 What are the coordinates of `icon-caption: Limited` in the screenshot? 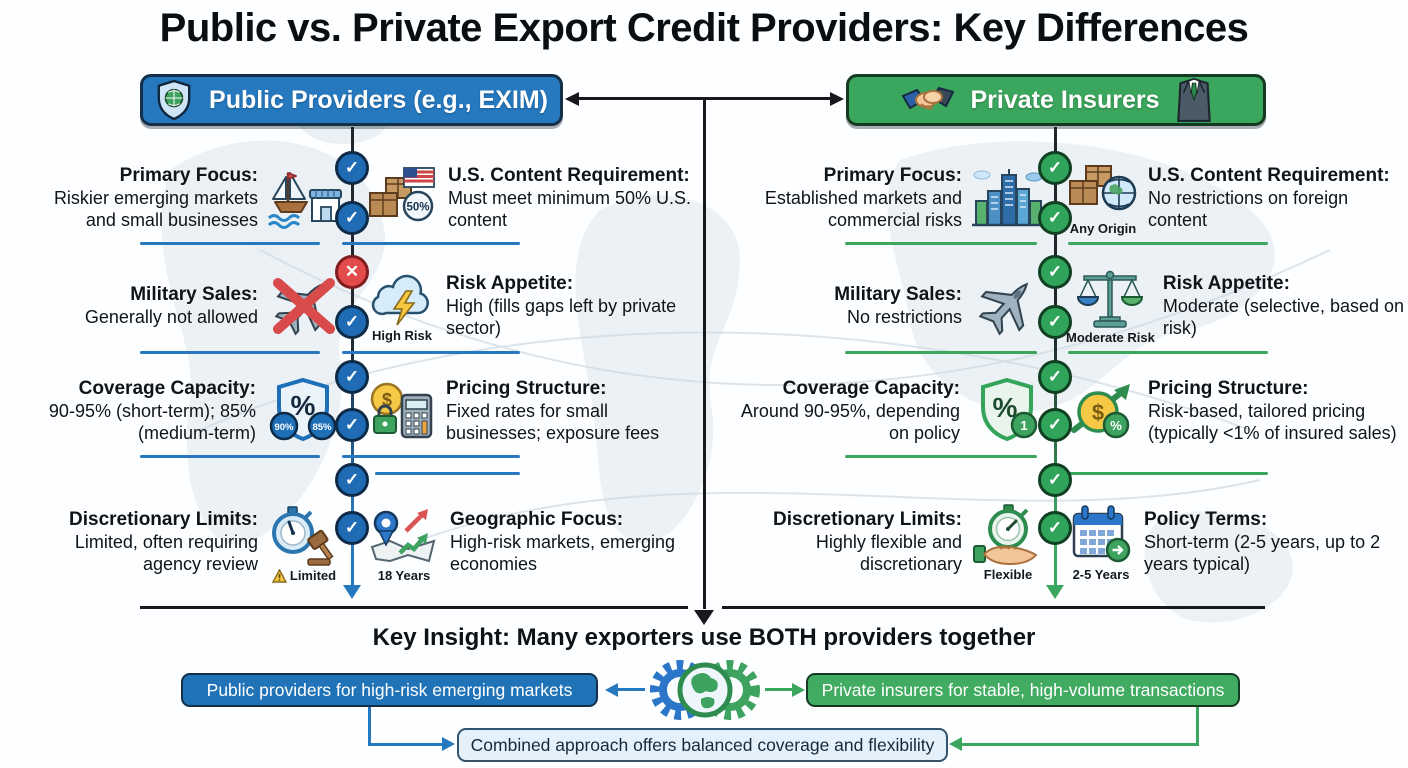 It's located at (303, 575).